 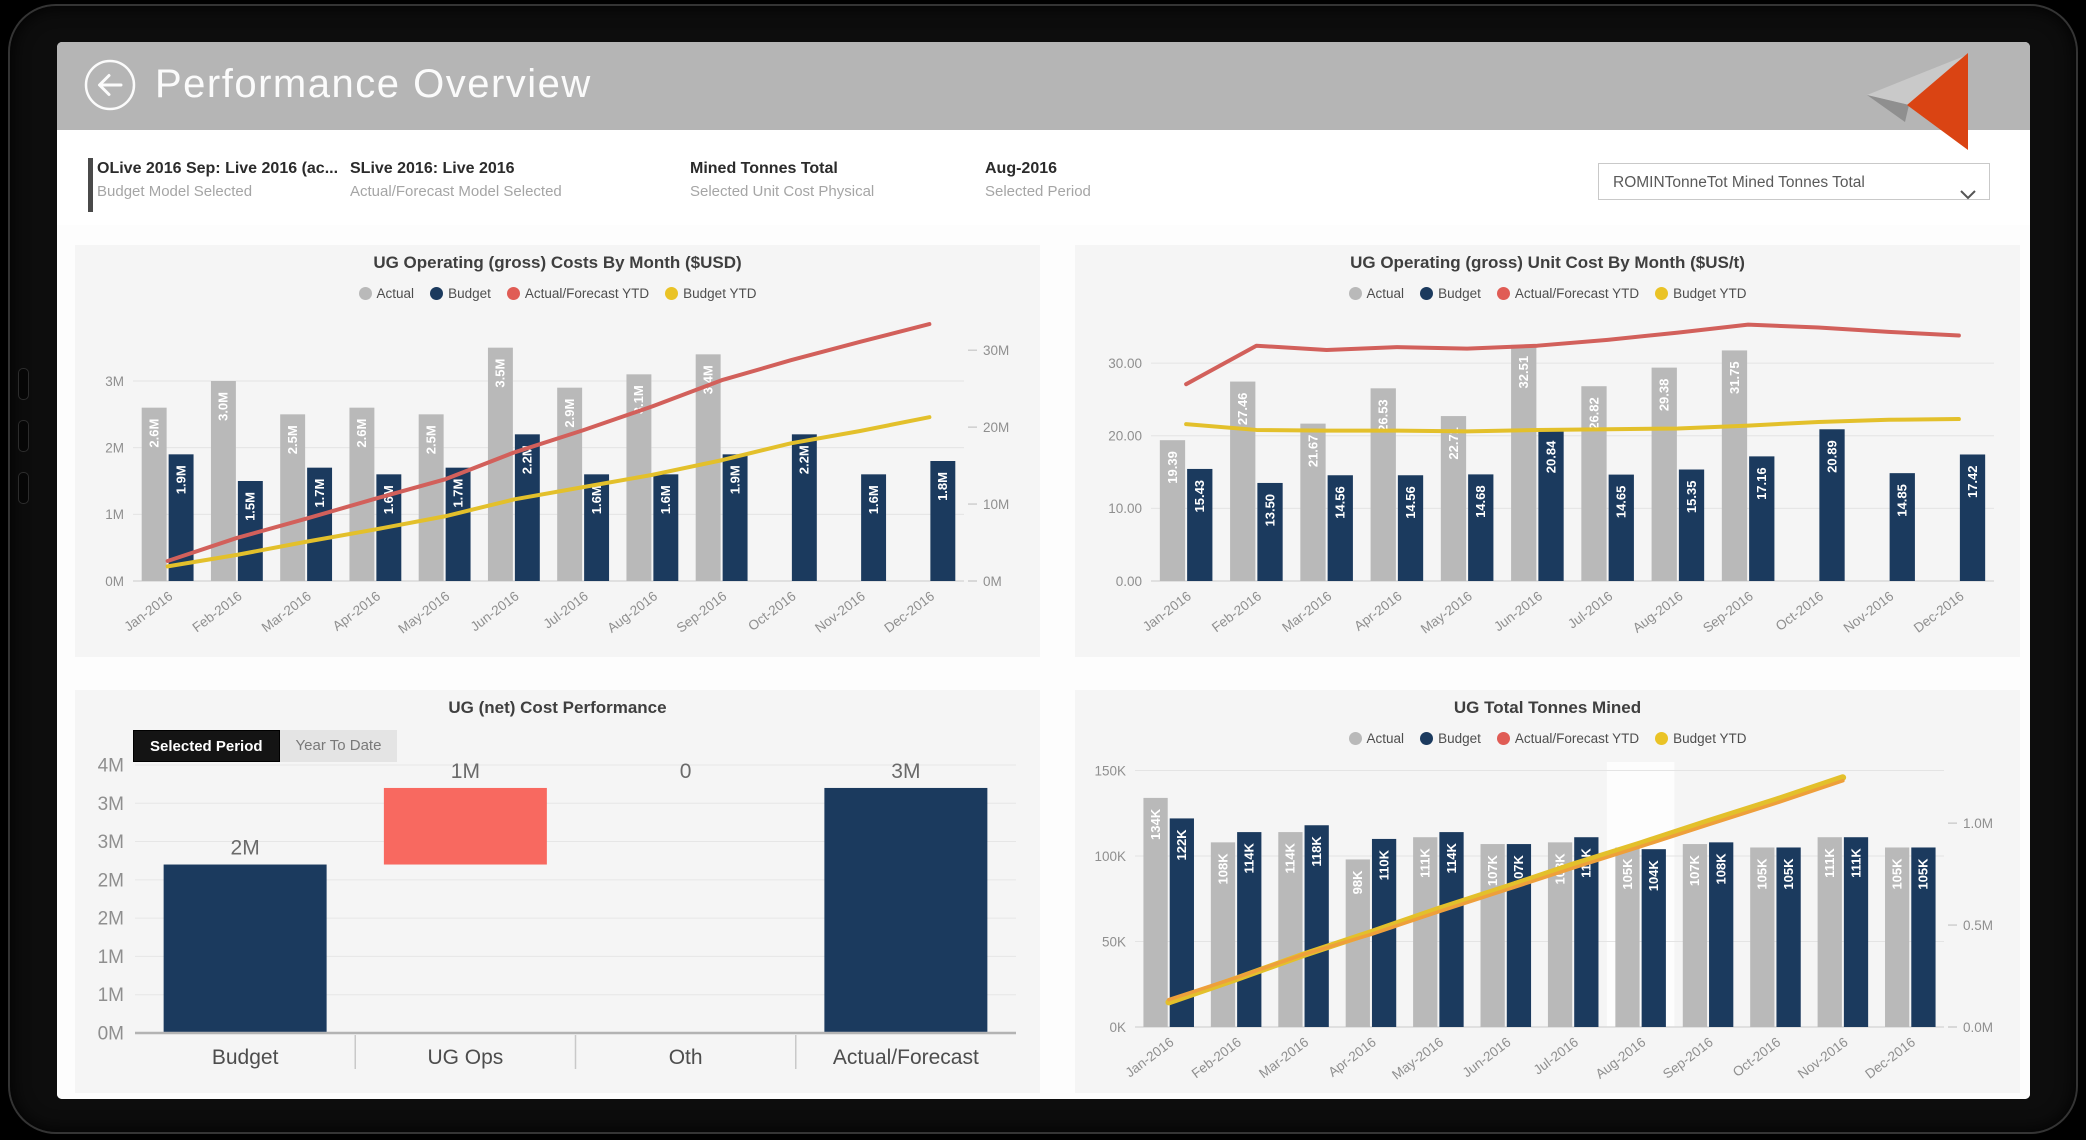 I want to click on measure-dropdown: ROMINTonneTot Mined Tonnes Total, so click(x=1794, y=181).